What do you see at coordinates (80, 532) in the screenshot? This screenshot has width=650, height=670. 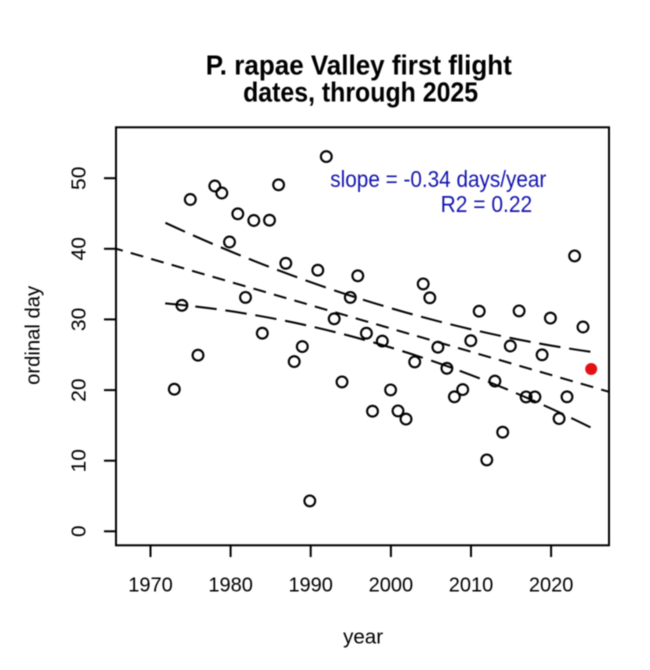 I see `svg-text: 0` at bounding box center [80, 532].